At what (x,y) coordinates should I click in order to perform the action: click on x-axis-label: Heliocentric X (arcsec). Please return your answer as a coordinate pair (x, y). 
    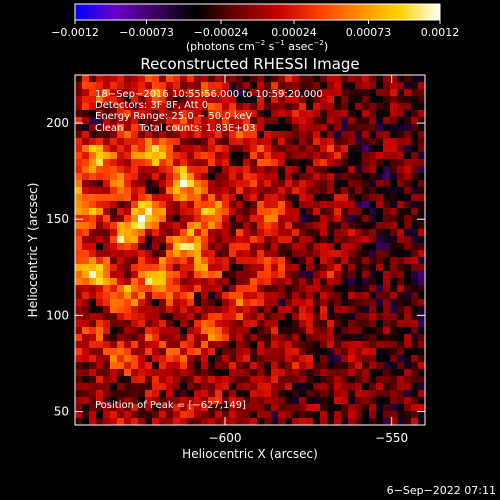
    Looking at the image, I should click on (250, 454).